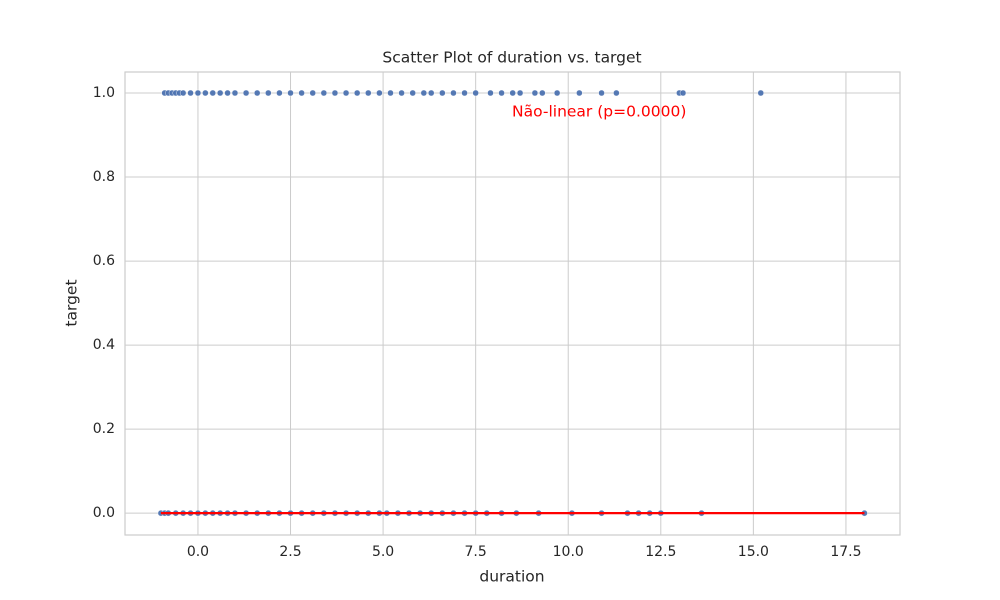  I want to click on x-tick-label: 0.0, so click(198, 552).